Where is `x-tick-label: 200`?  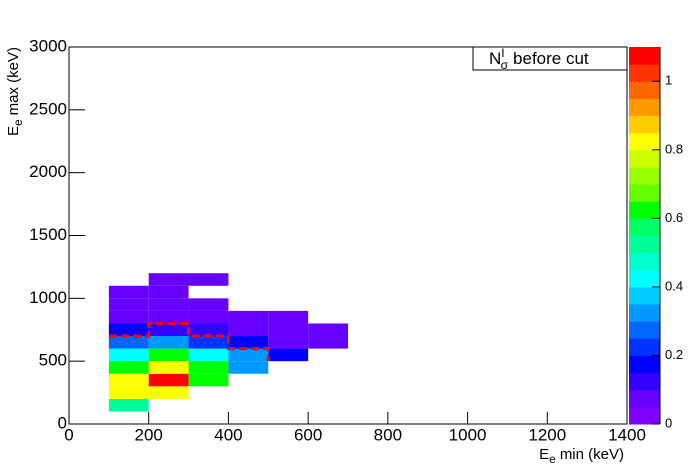 x-tick-label: 200 is located at coordinates (149, 434).